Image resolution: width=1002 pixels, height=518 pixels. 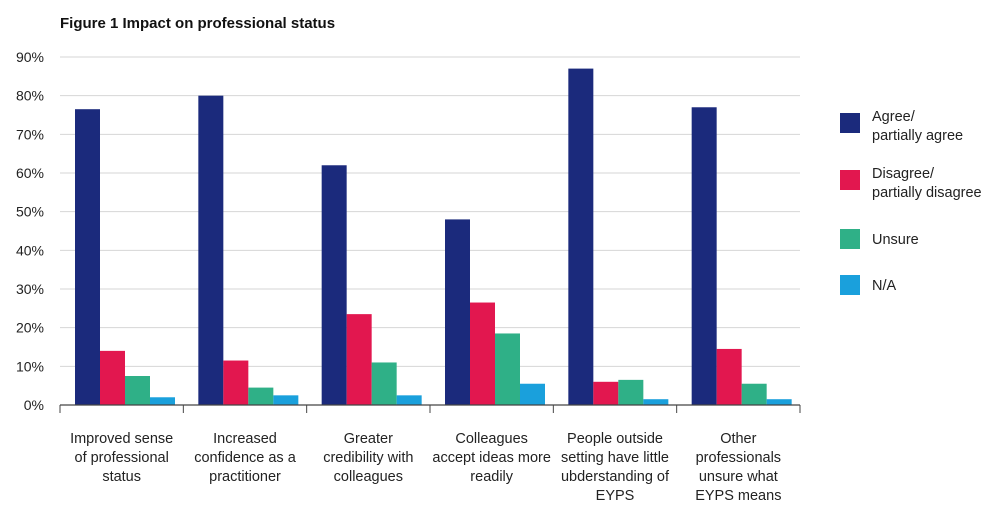 What do you see at coordinates (121, 458) in the screenshot?
I see `x-category-label: Improved sense of professional status` at bounding box center [121, 458].